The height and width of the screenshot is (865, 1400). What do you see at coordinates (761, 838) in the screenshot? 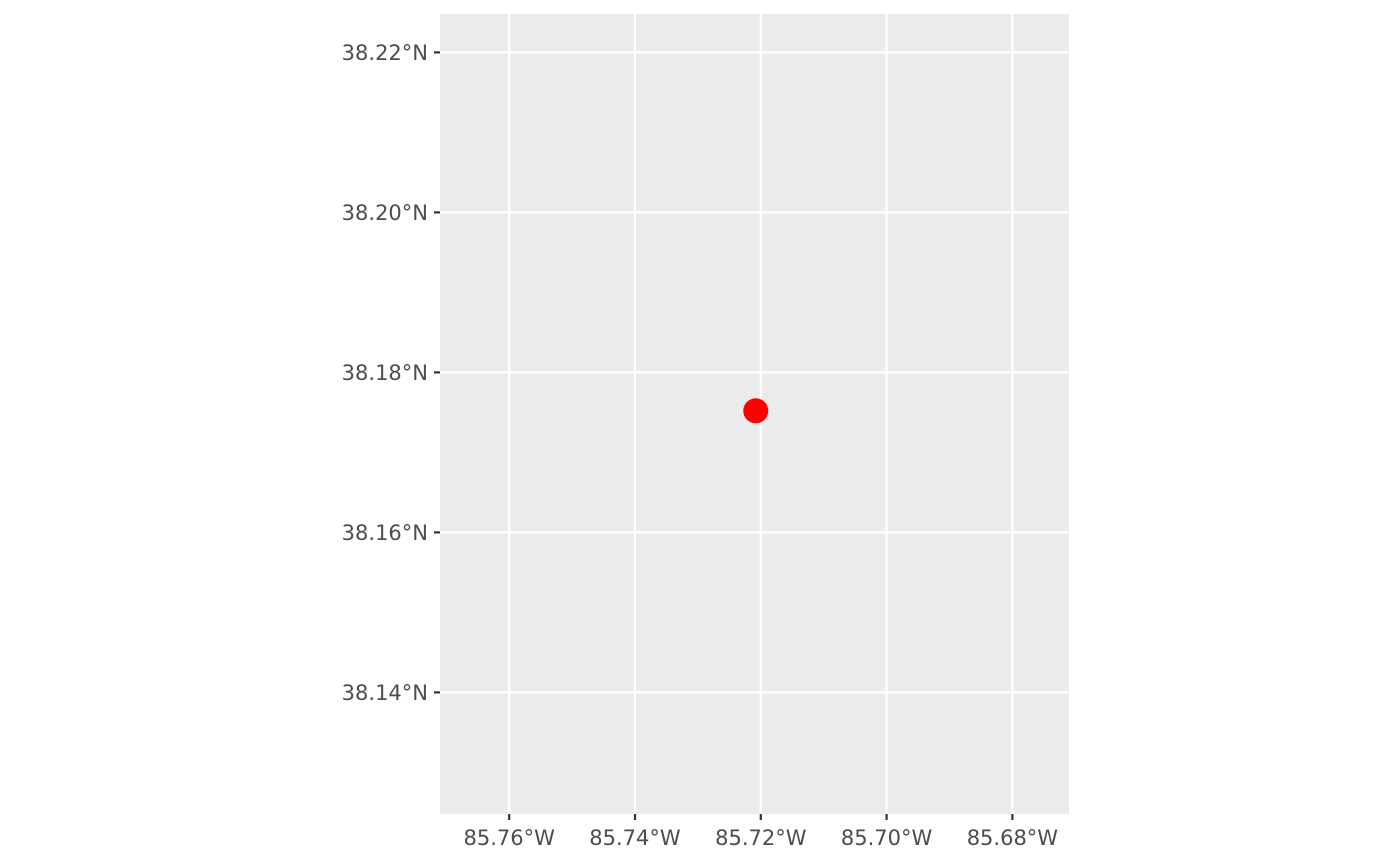
I see `x-tick-label: 85.72°W` at bounding box center [761, 838].